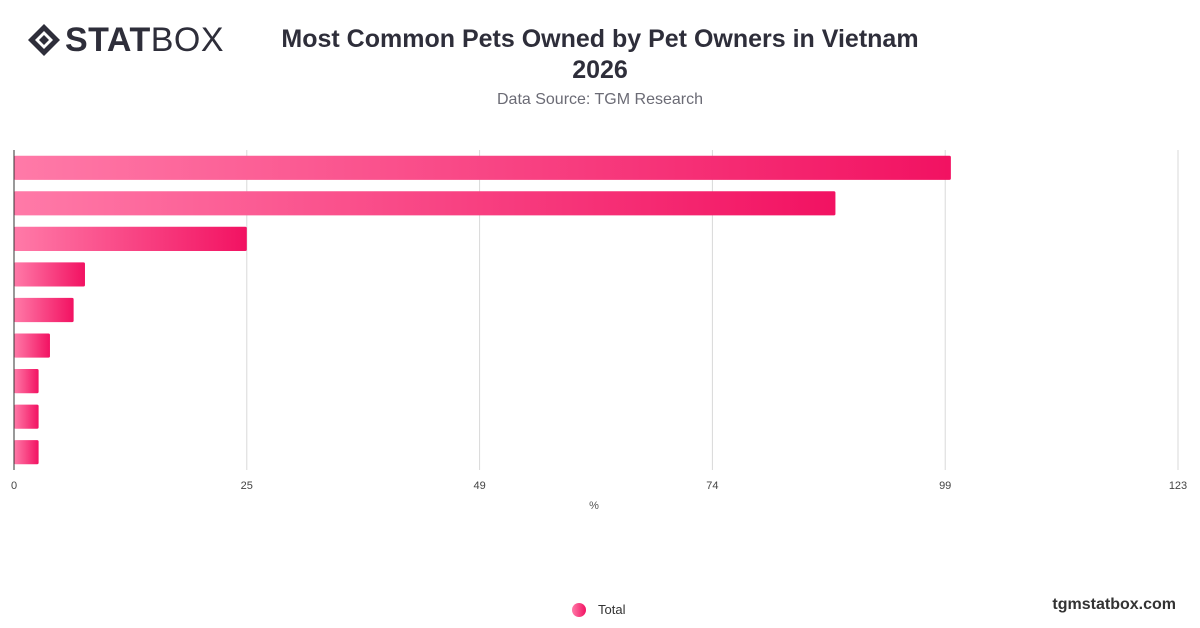 The image size is (1200, 628). Describe the element at coordinates (44, 40) in the screenshot. I see `statbox-diamond-icon` at that location.